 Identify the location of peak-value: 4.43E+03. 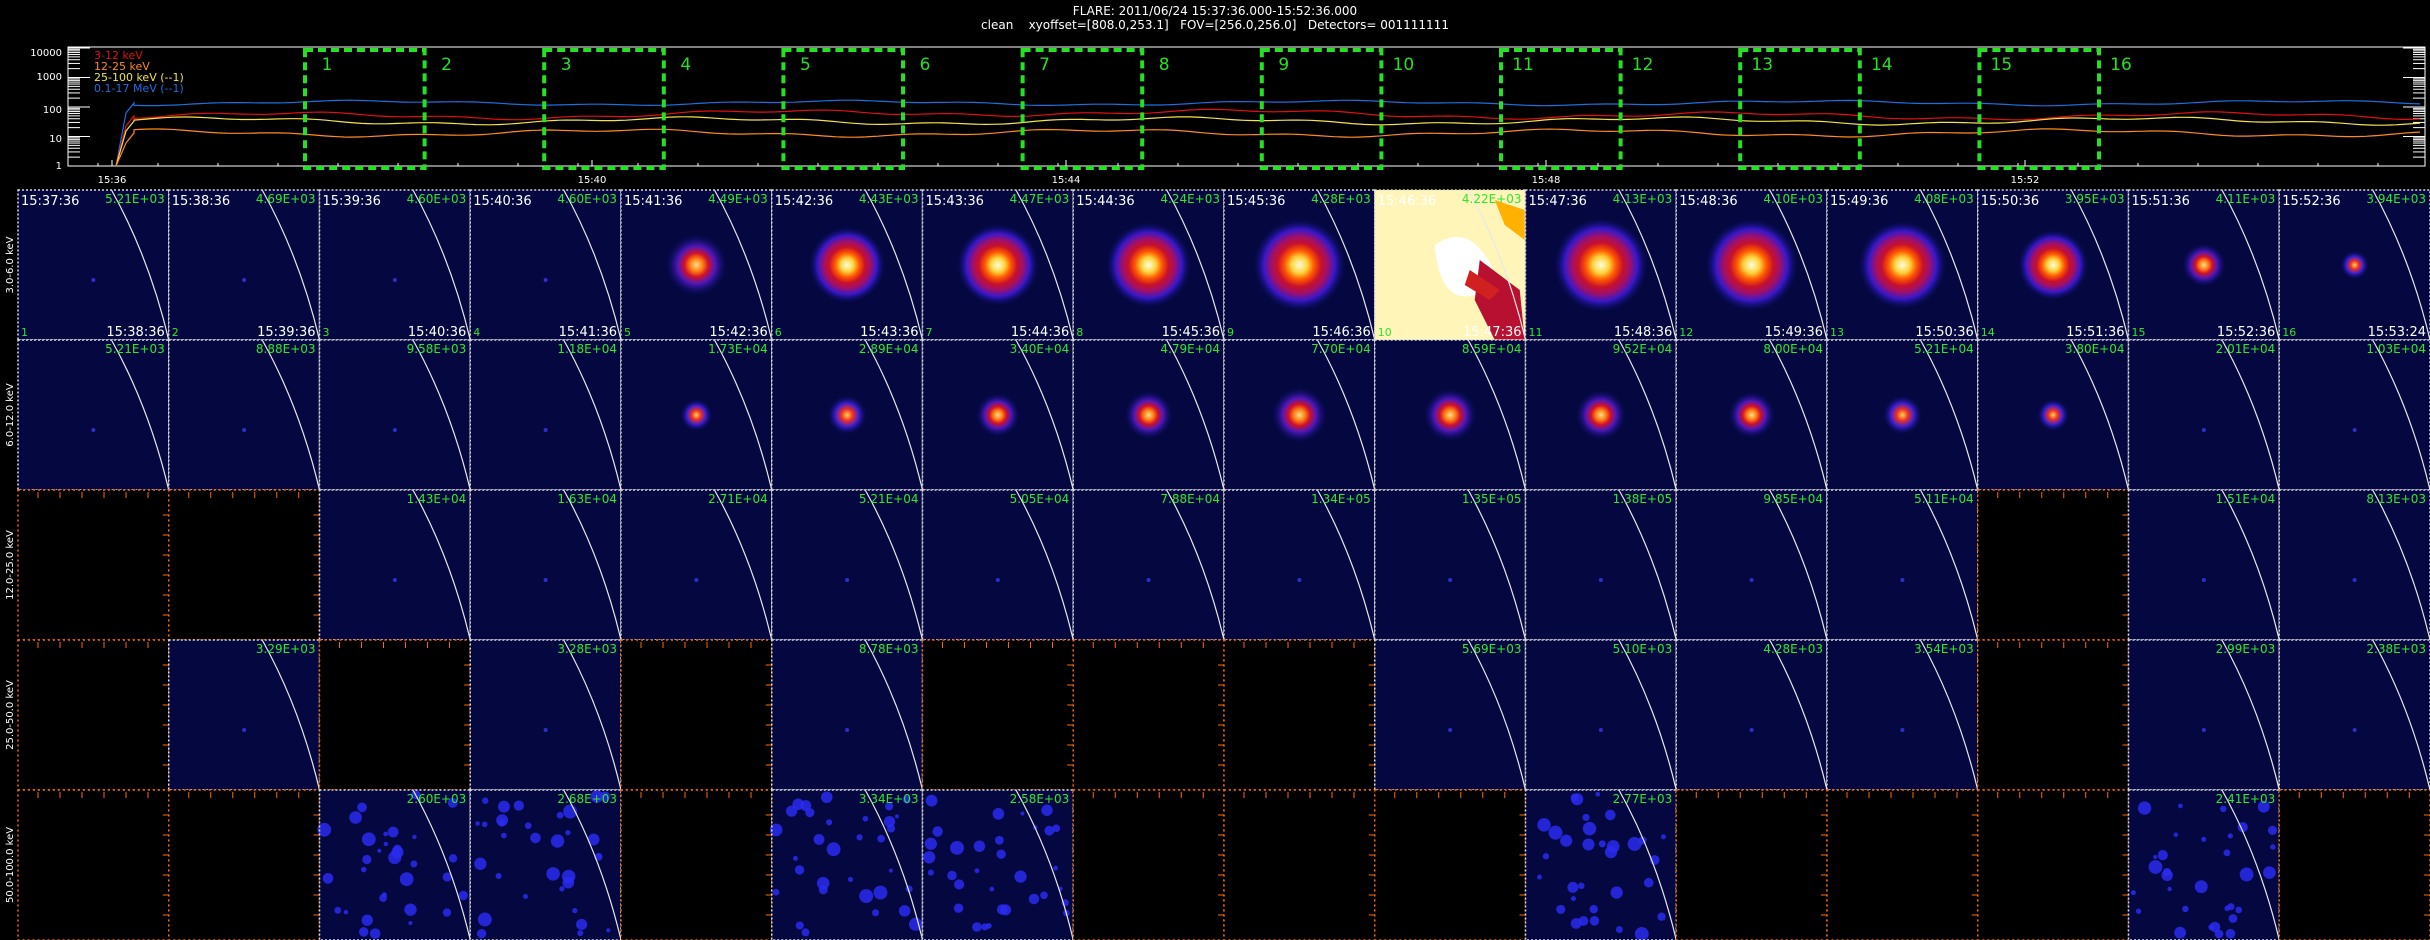
(889, 199).